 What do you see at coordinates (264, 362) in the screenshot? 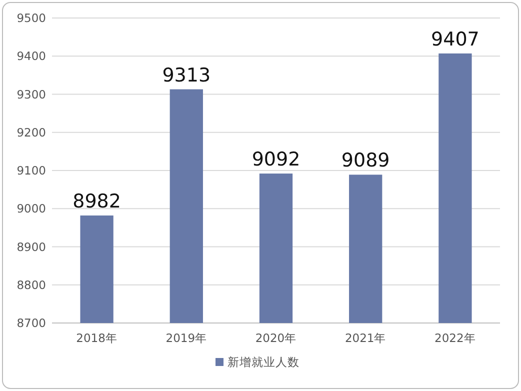
I see `legend-label: 新增就业人数` at bounding box center [264, 362].